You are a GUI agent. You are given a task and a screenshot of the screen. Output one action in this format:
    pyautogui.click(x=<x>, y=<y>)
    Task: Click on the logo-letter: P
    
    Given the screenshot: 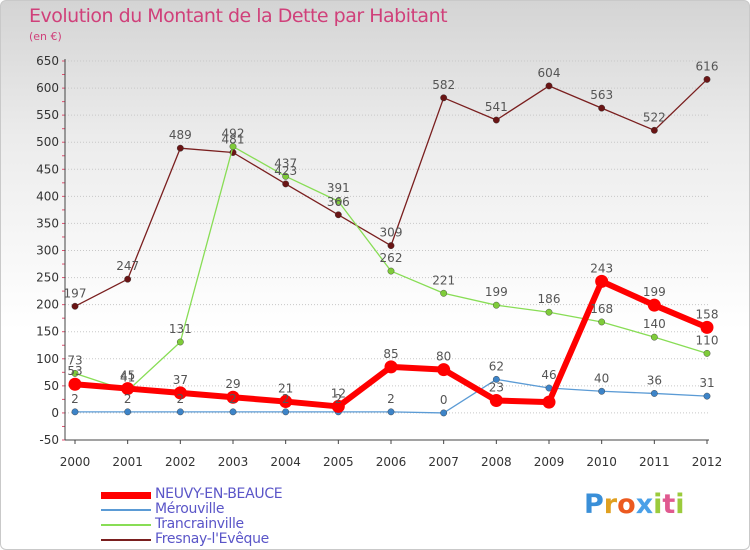 What is the action you would take?
    pyautogui.click(x=594, y=504)
    